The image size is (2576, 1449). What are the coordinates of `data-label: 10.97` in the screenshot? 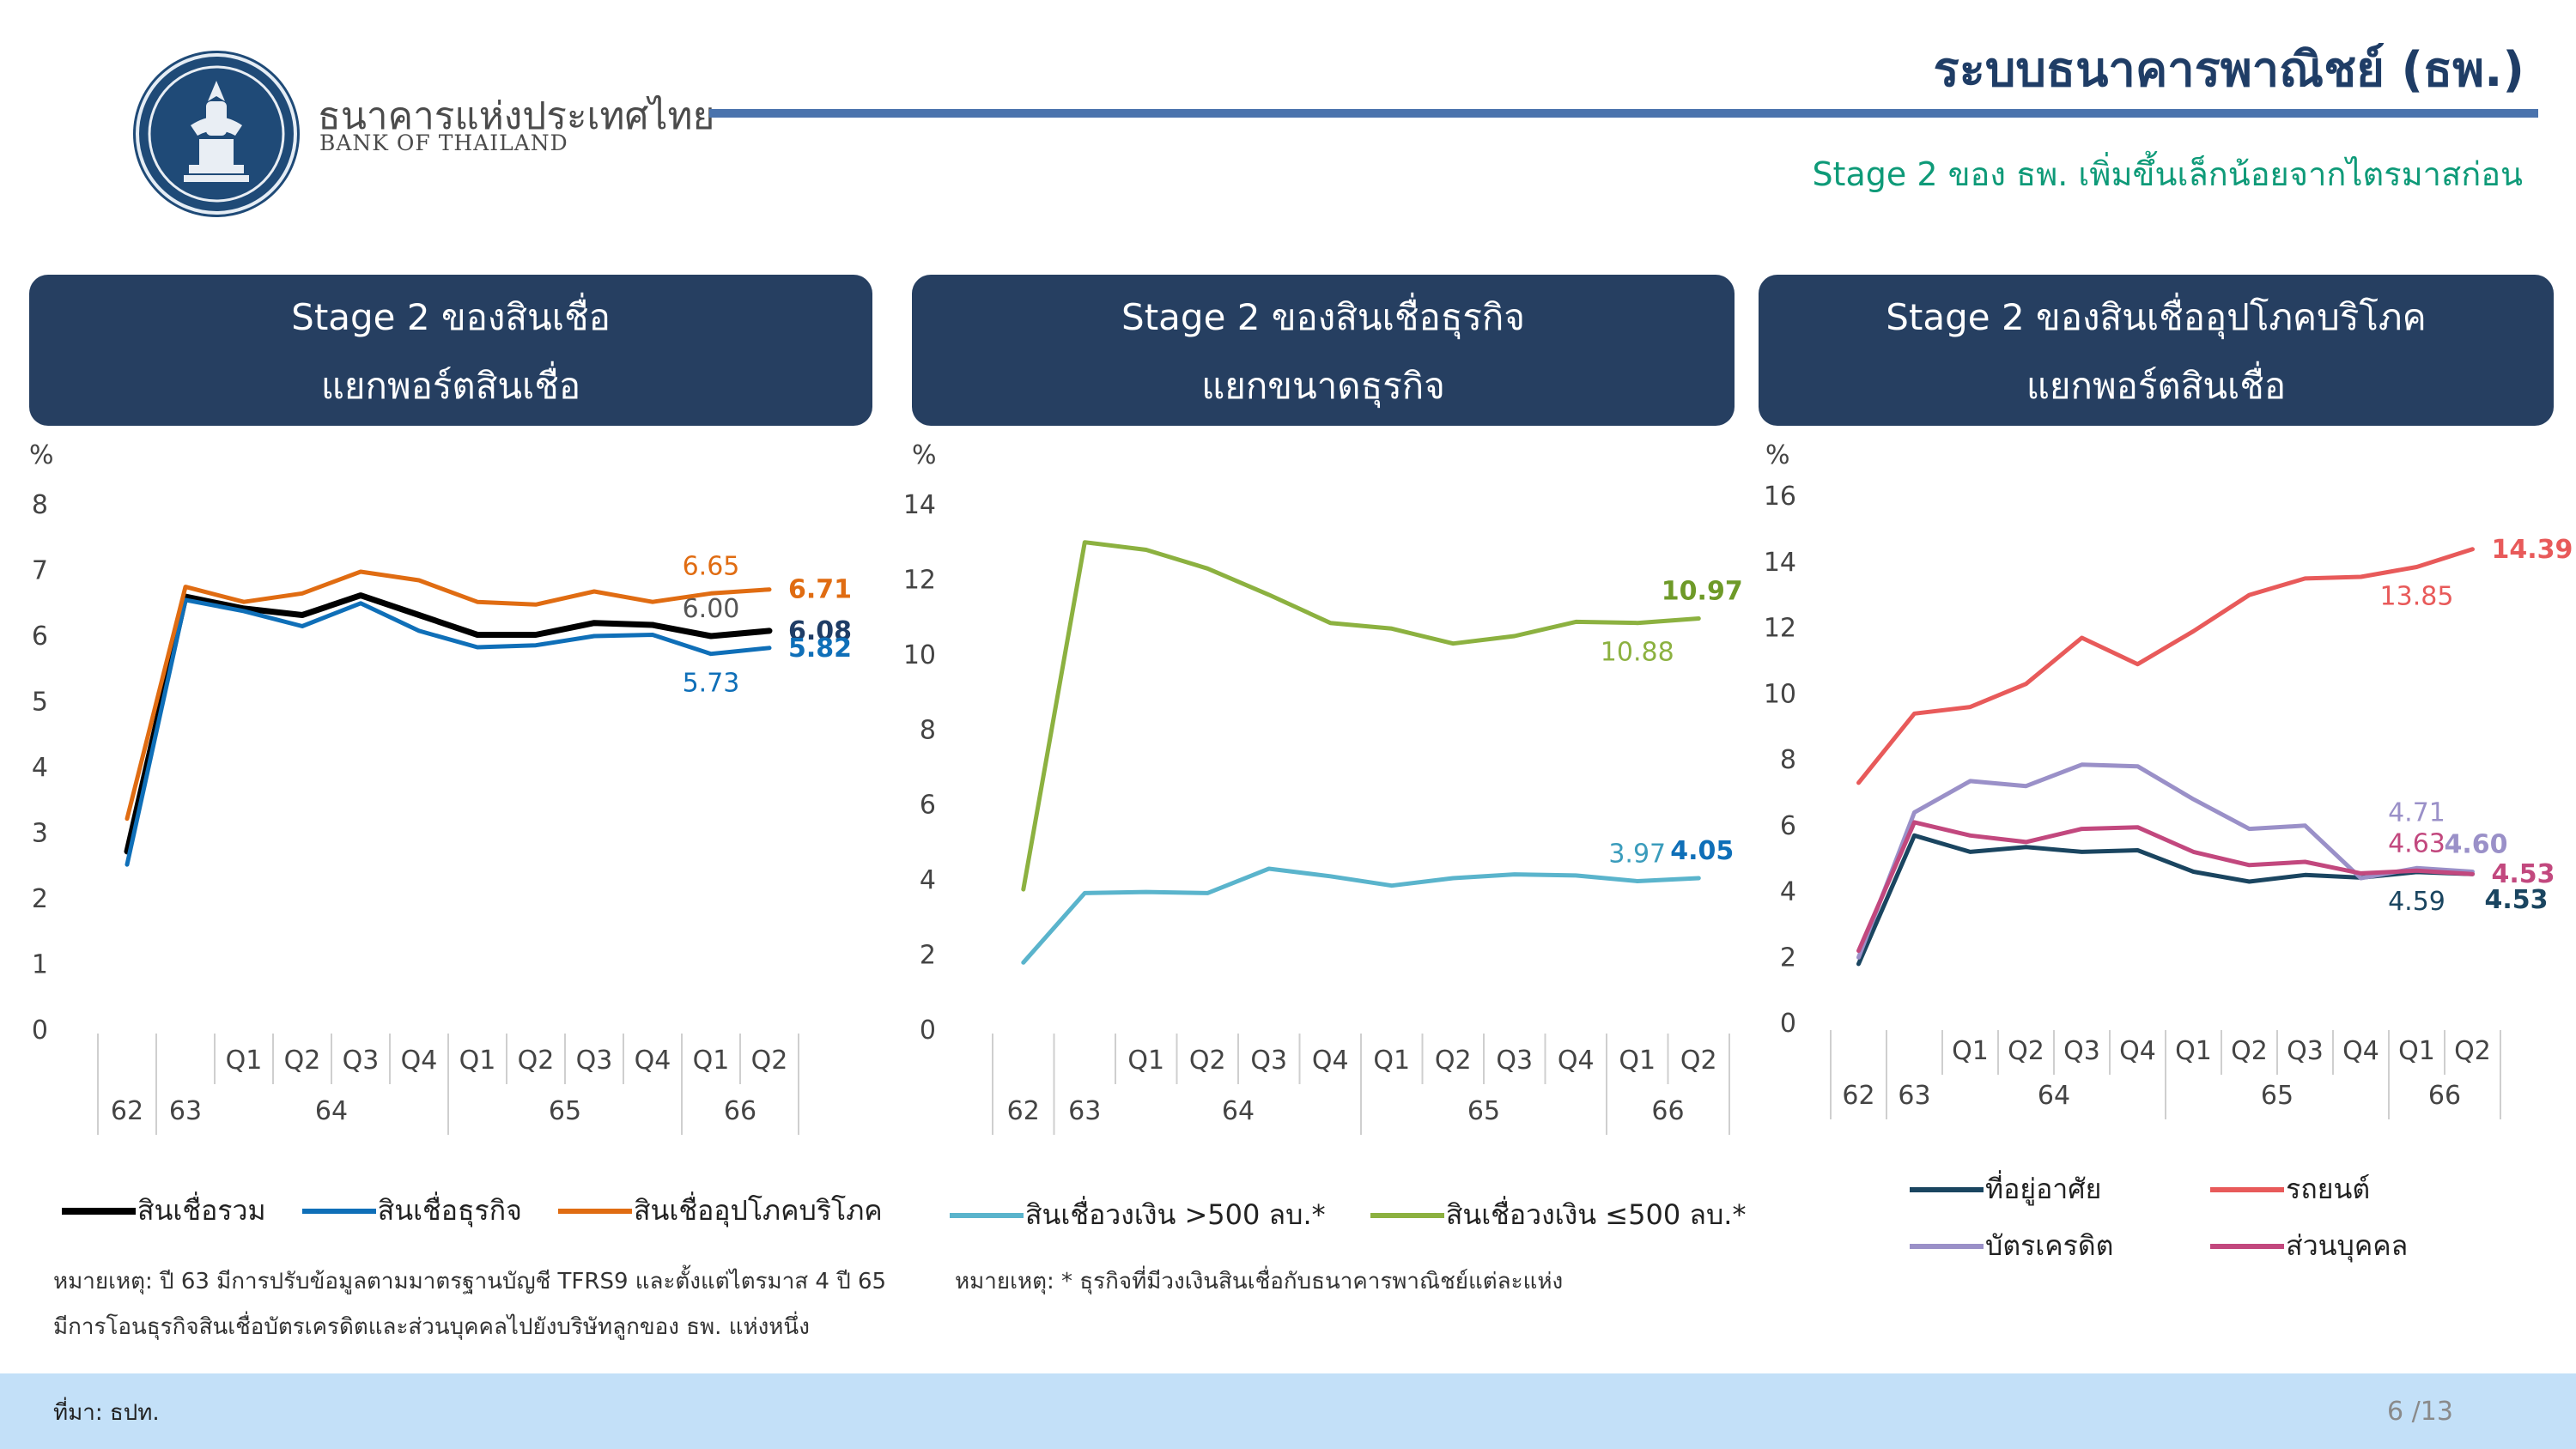 It's located at (1703, 591).